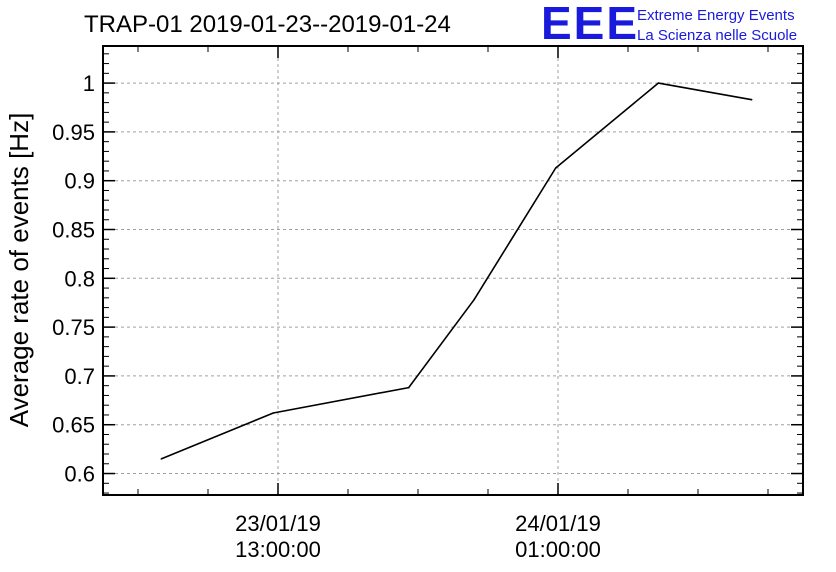  Describe the element at coordinates (79, 376) in the screenshot. I see `y-tick-label: 0.7` at that location.